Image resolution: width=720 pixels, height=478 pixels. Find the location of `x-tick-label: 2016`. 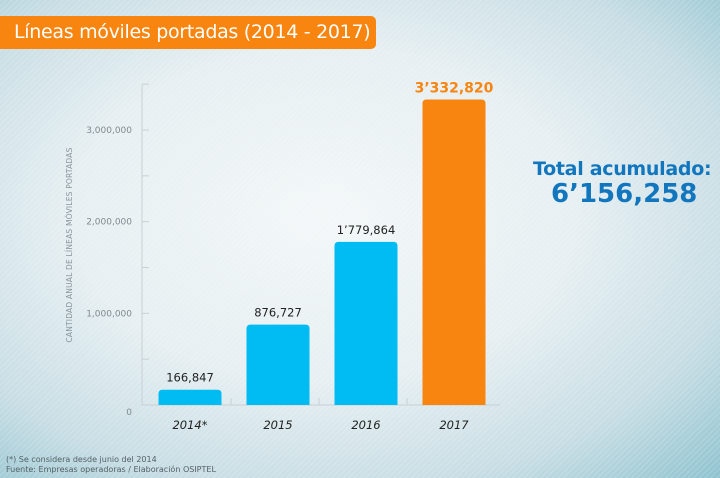

x-tick-label: 2016 is located at coordinates (365, 425).